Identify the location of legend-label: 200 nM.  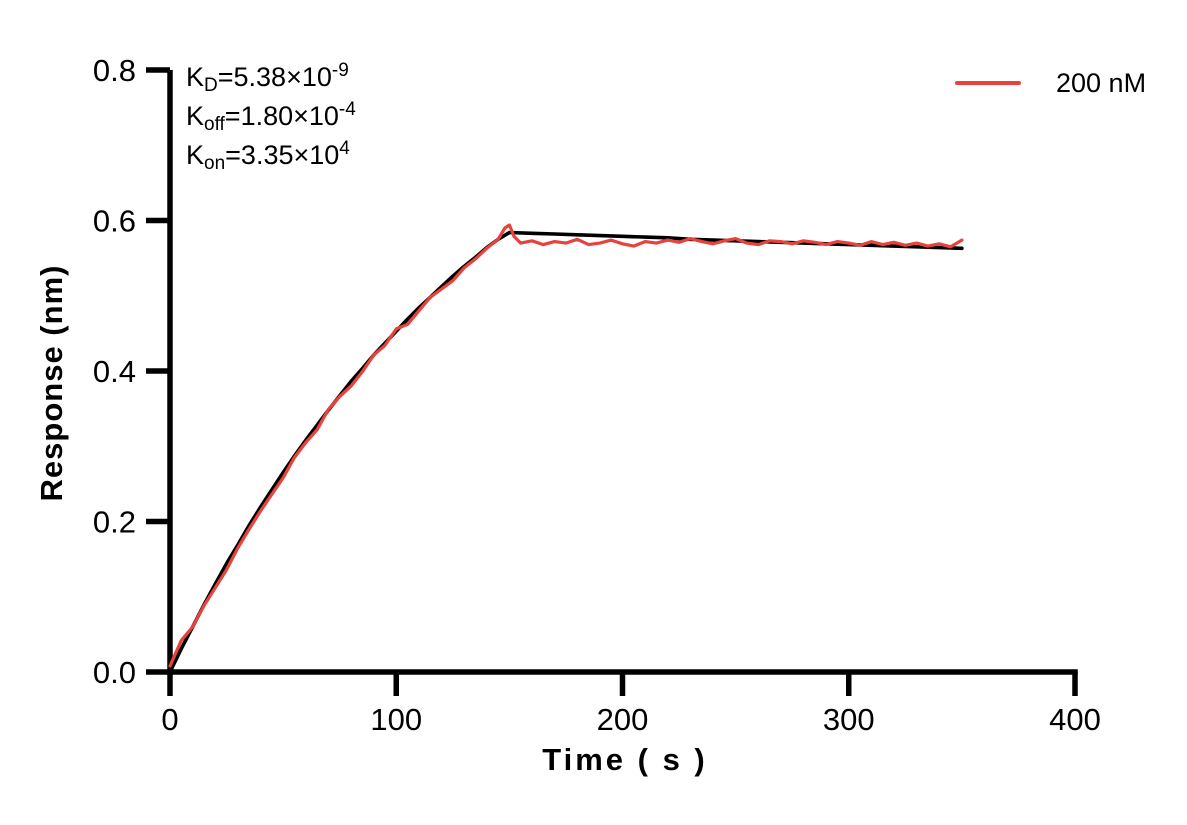
(1101, 82).